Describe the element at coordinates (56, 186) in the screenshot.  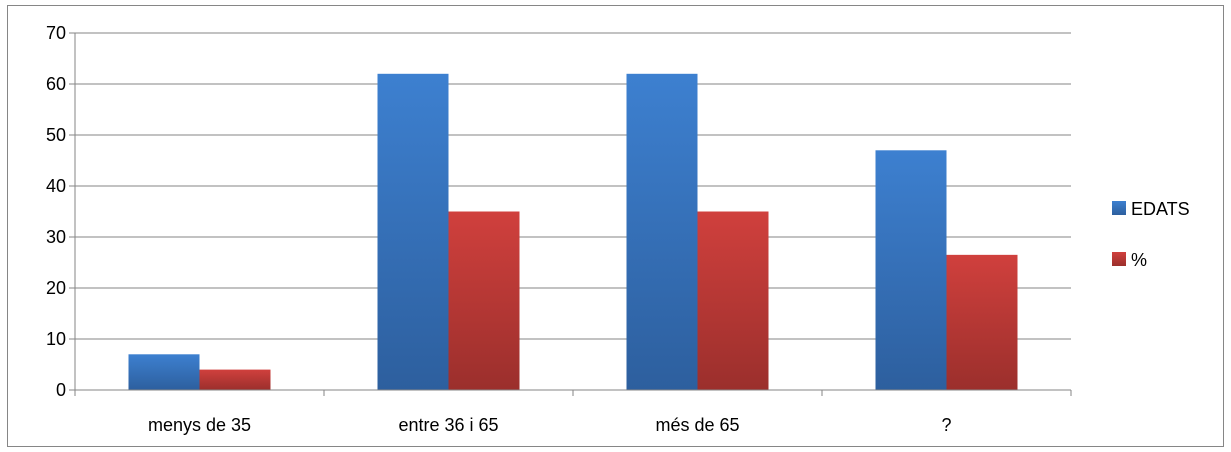
I see `y-tick-label: 40` at that location.